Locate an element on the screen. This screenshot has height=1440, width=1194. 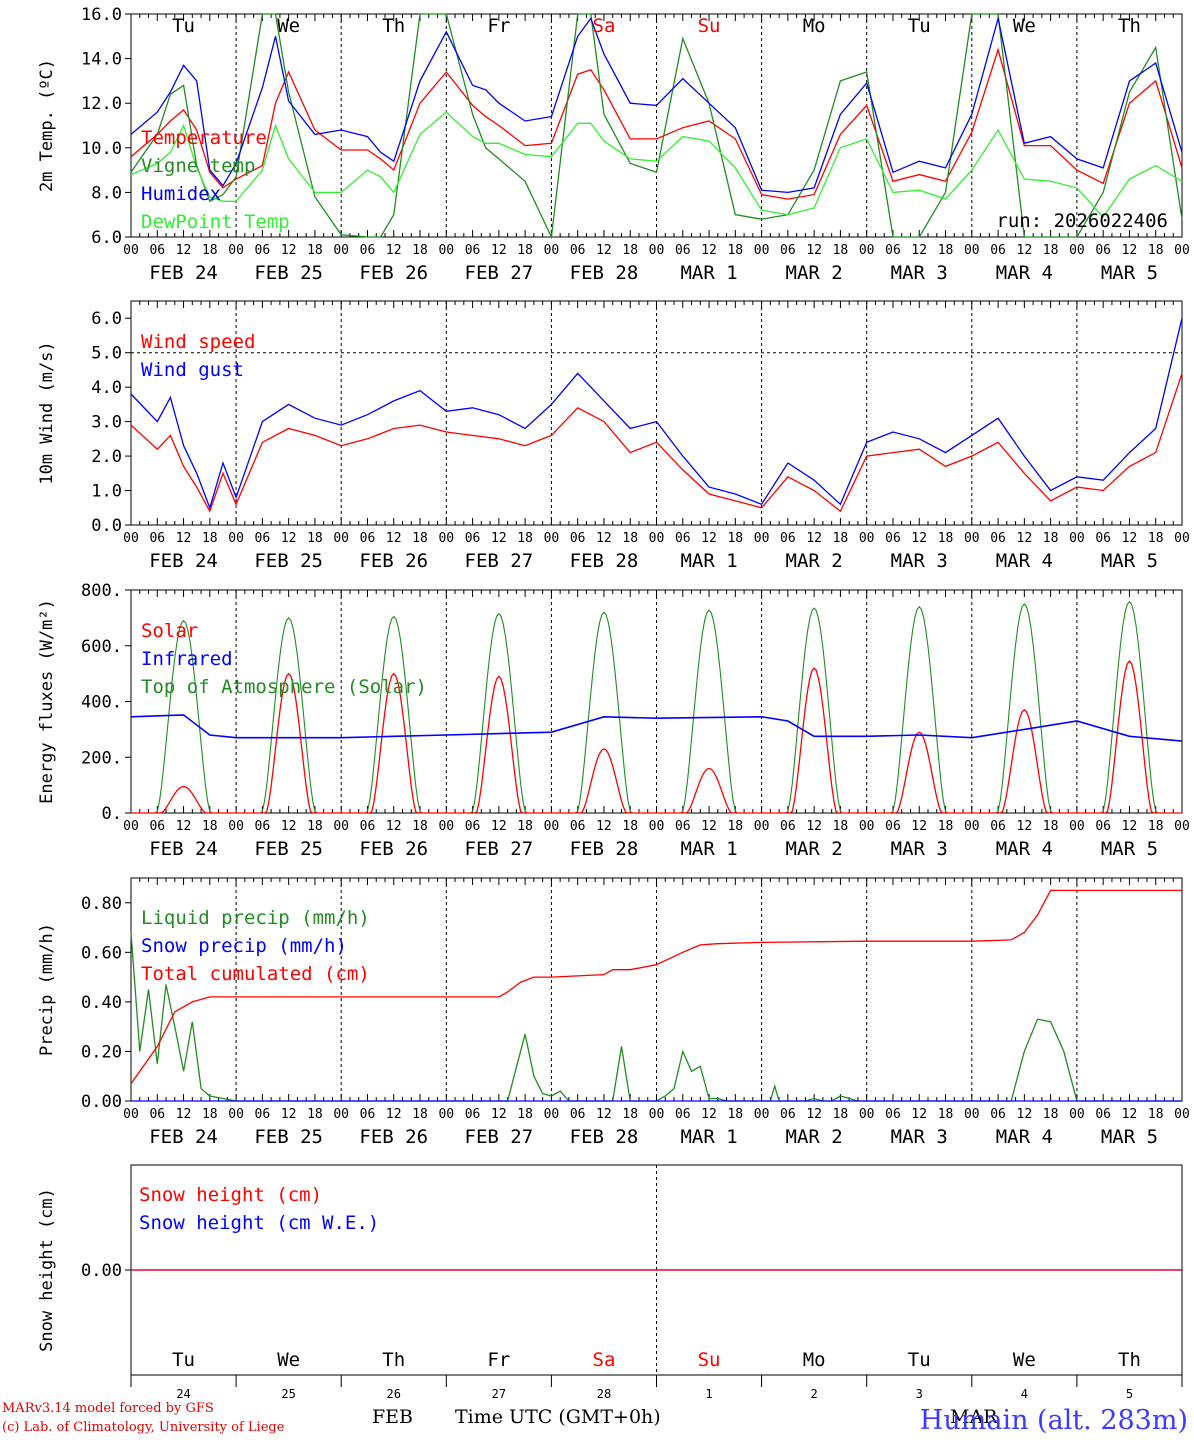
weekday-label: Mo is located at coordinates (814, 26).